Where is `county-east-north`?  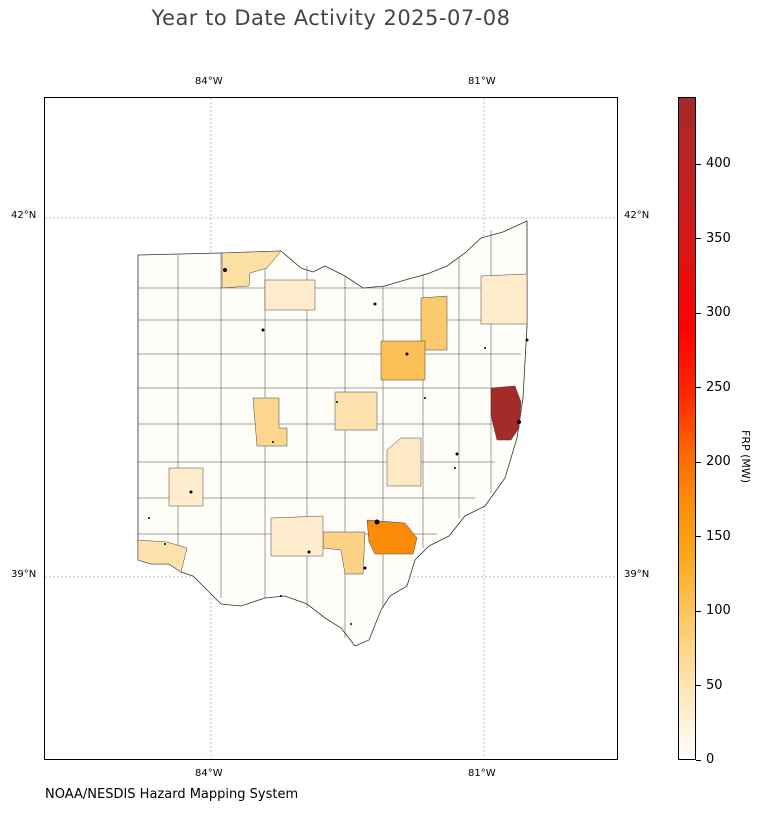
county-east-north is located at coordinates (504, 299).